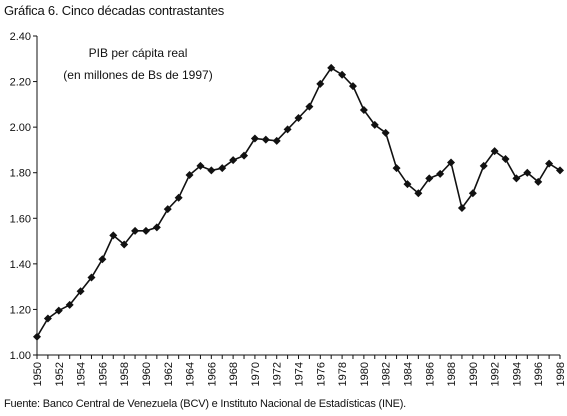  I want to click on x-tick-label: 1988, so click(452, 374).